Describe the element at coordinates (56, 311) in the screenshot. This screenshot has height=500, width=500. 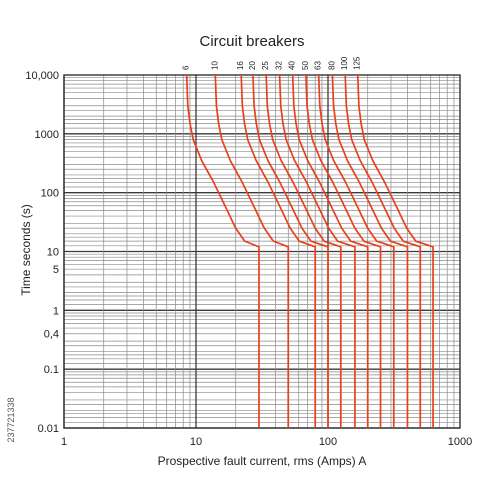
I see `y-tick-label: 1` at that location.